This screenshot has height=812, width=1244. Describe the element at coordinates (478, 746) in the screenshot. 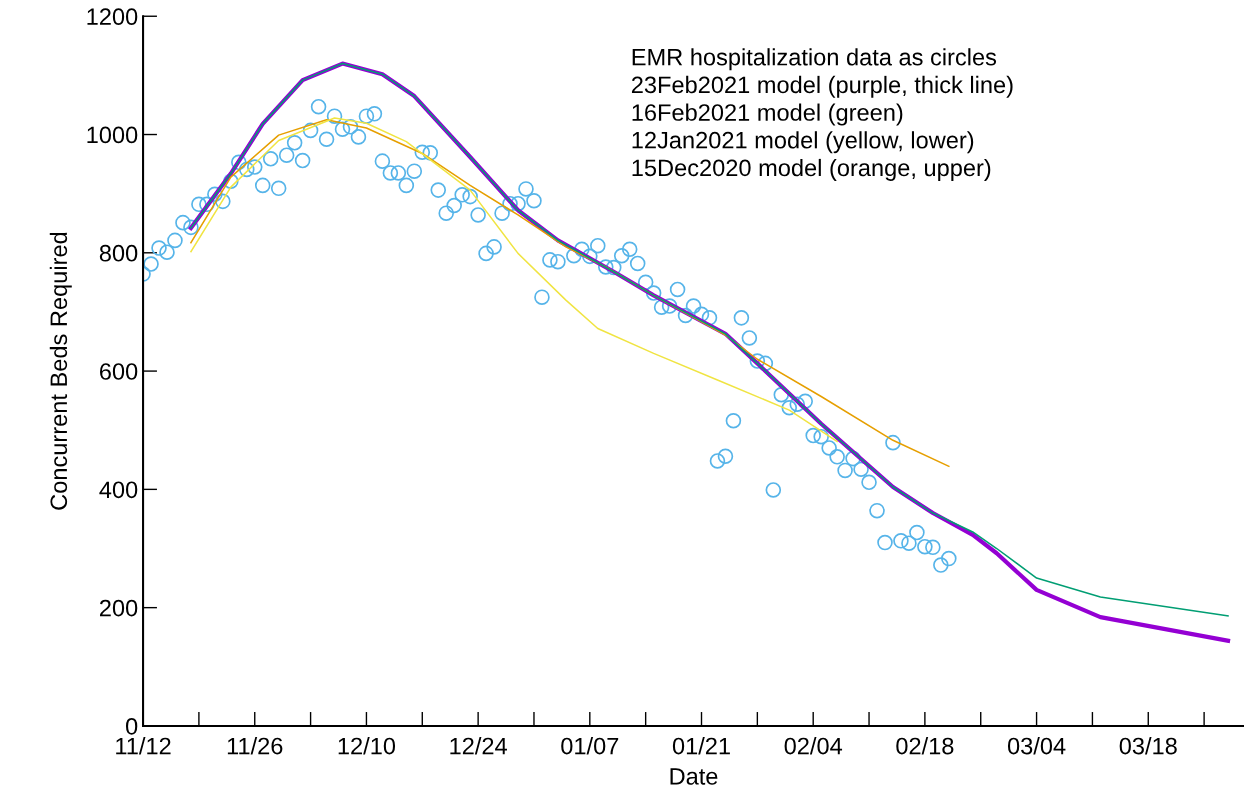

I see `x-tick-label: 12/24` at that location.